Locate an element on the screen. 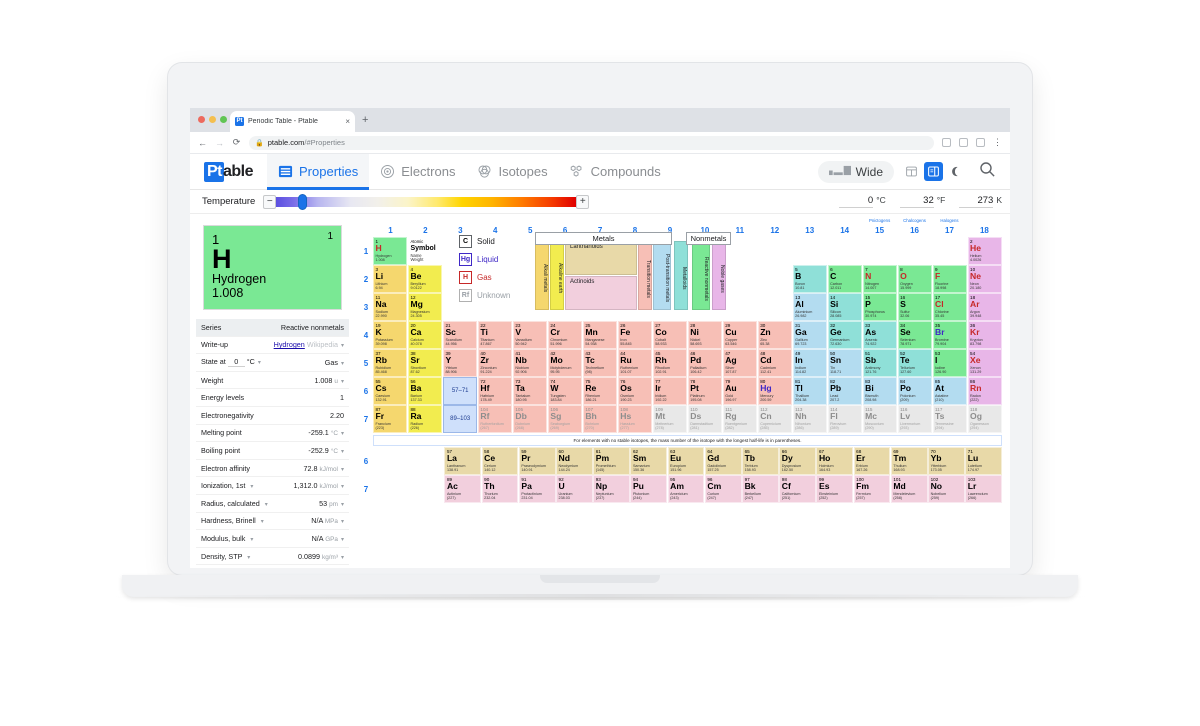 This screenshot has width=1200, height=726. property-row: Hardness, Brinell ▾ N/A MPa ▾ is located at coordinates (272, 522).